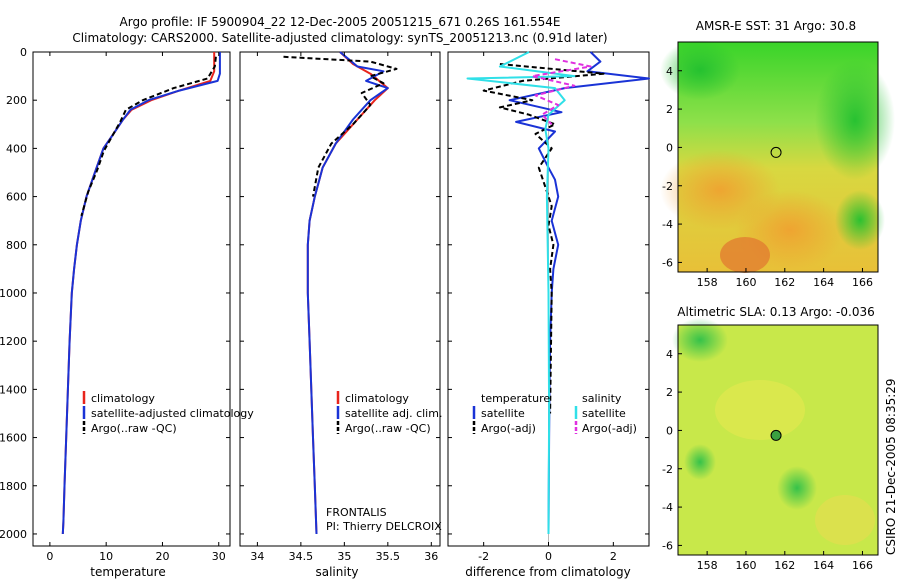 Image resolution: width=900 pixels, height=580 pixels. I want to click on difference-xtick-label: -2, so click(483, 556).